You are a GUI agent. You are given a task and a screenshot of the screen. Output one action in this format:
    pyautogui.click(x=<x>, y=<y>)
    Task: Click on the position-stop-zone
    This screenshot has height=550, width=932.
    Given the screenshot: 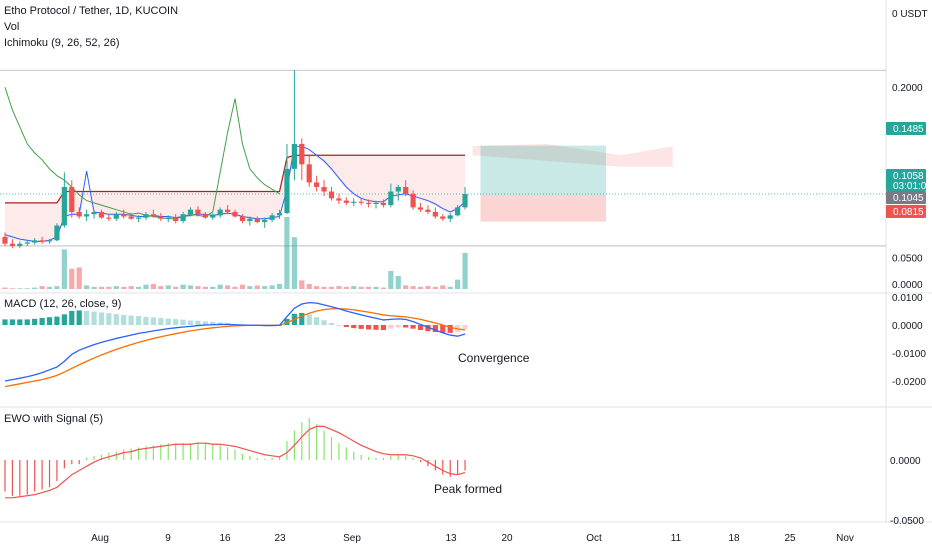 What is the action you would take?
    pyautogui.click(x=543, y=208)
    